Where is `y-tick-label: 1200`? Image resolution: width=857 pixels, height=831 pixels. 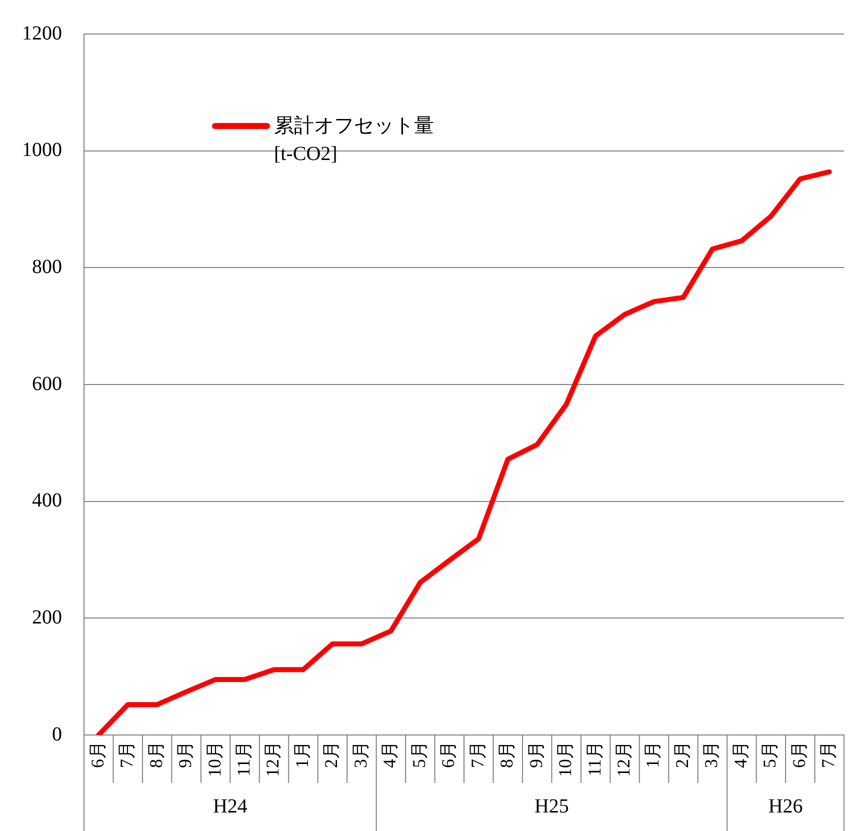 y-tick-label: 1200 is located at coordinates (42, 33).